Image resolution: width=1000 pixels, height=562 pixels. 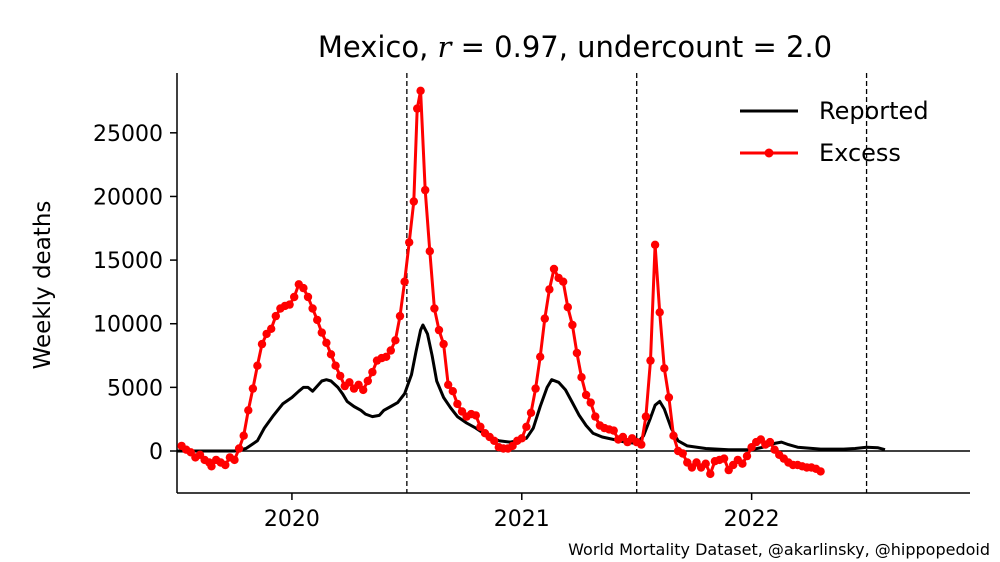 What do you see at coordinates (128, 197) in the screenshot?
I see `y-tick-label-4: 20000` at bounding box center [128, 197].